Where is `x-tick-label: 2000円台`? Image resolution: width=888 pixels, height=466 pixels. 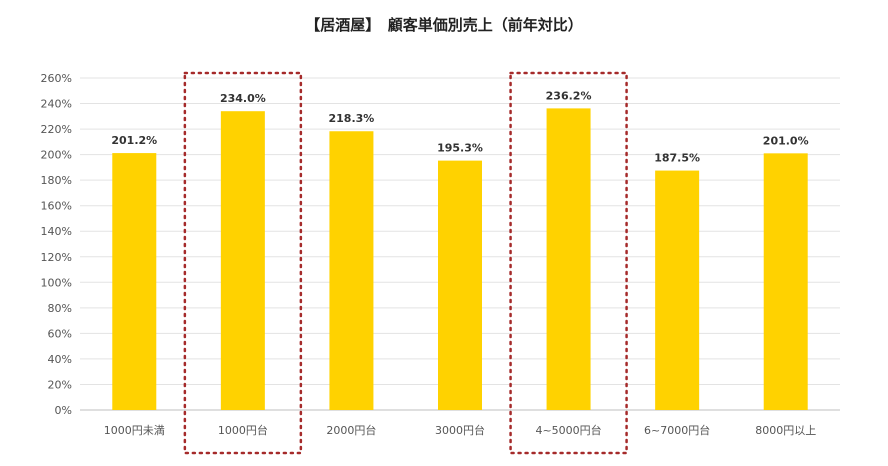 x-tick-label: 2000円台 is located at coordinates (351, 430).